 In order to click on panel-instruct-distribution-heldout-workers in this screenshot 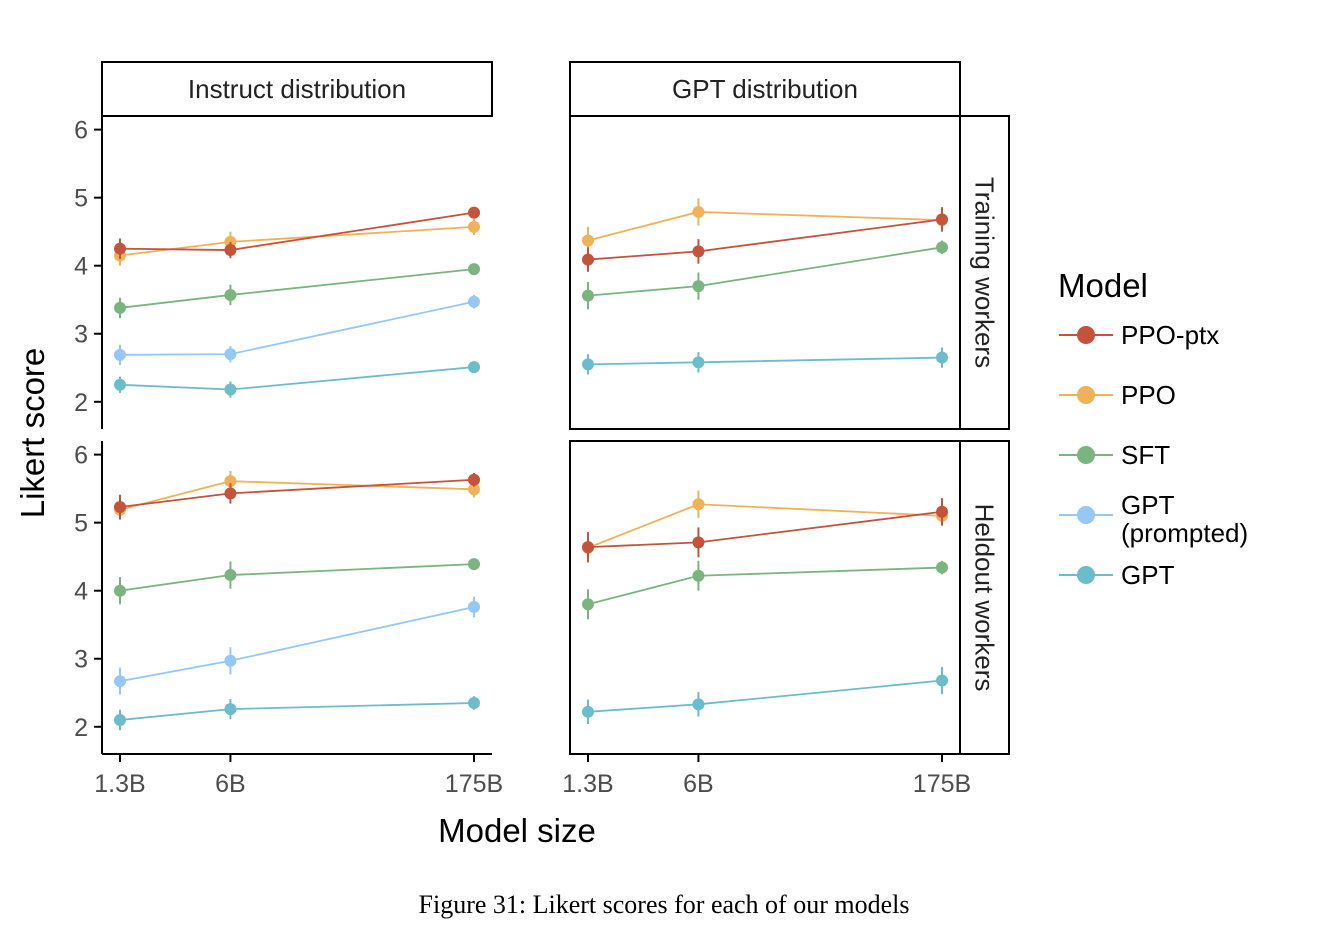, I will do `click(297, 600)`.